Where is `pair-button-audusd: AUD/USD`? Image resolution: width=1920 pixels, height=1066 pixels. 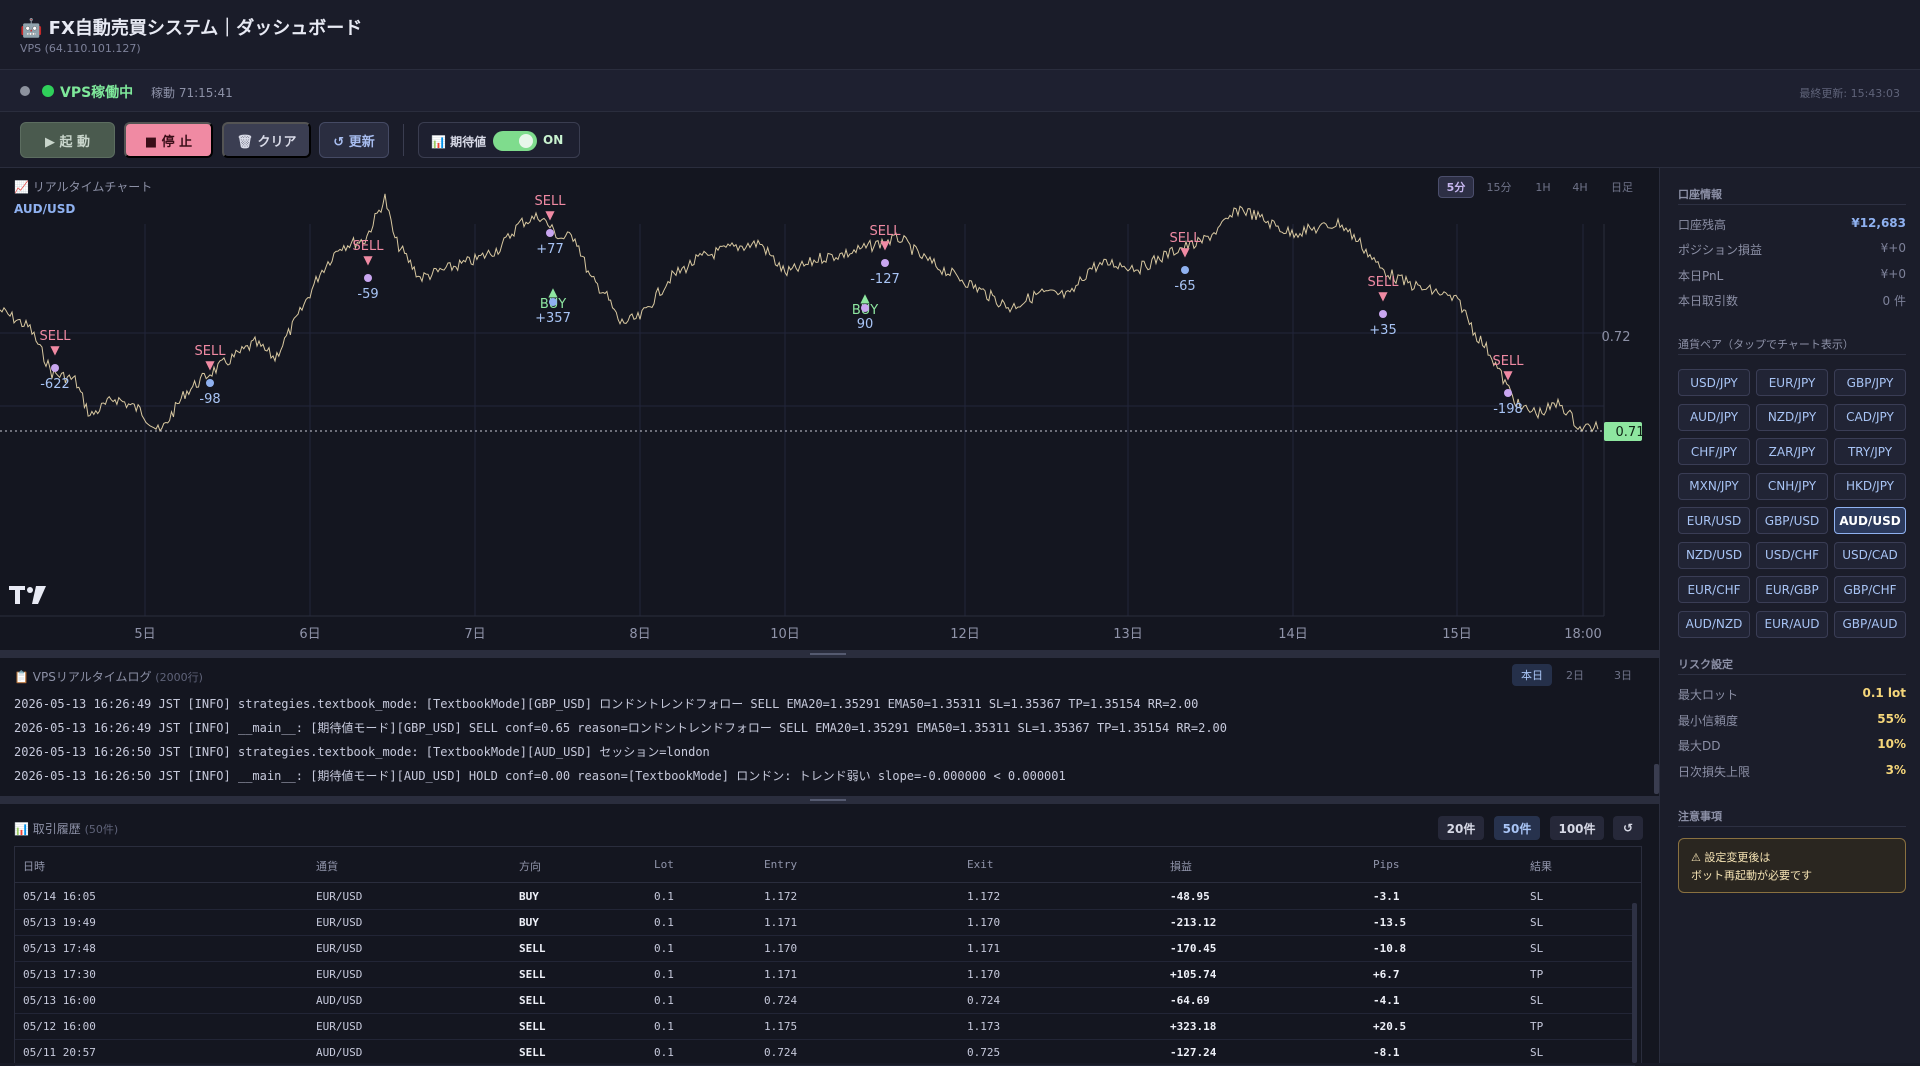
pair-button-audusd: AUD/USD is located at coordinates (1870, 520).